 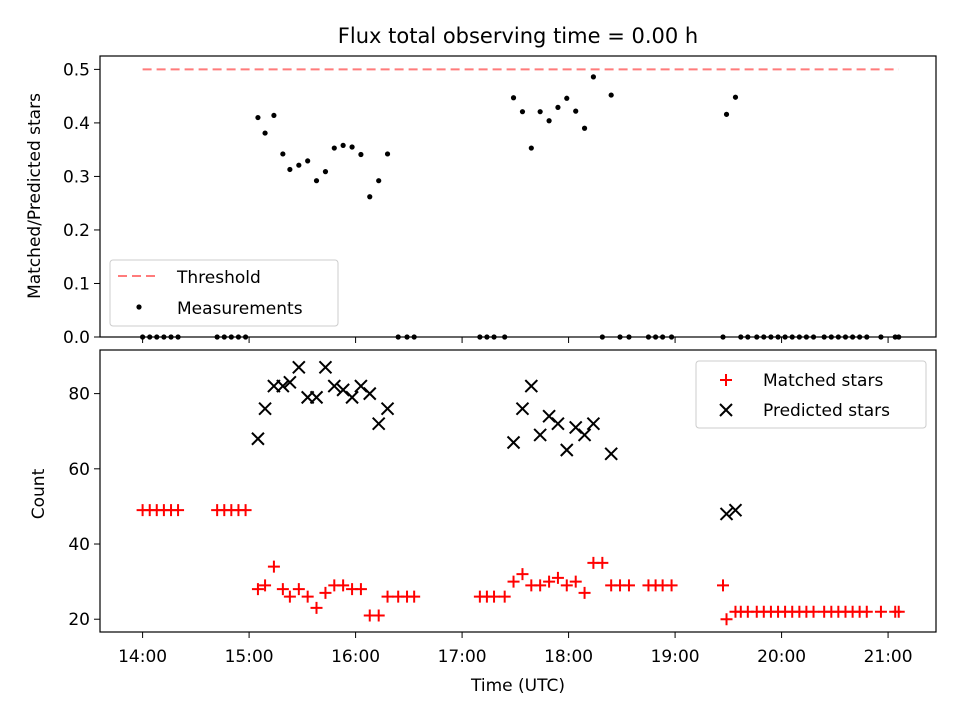 I want to click on count-legend-box, so click(x=811, y=394).